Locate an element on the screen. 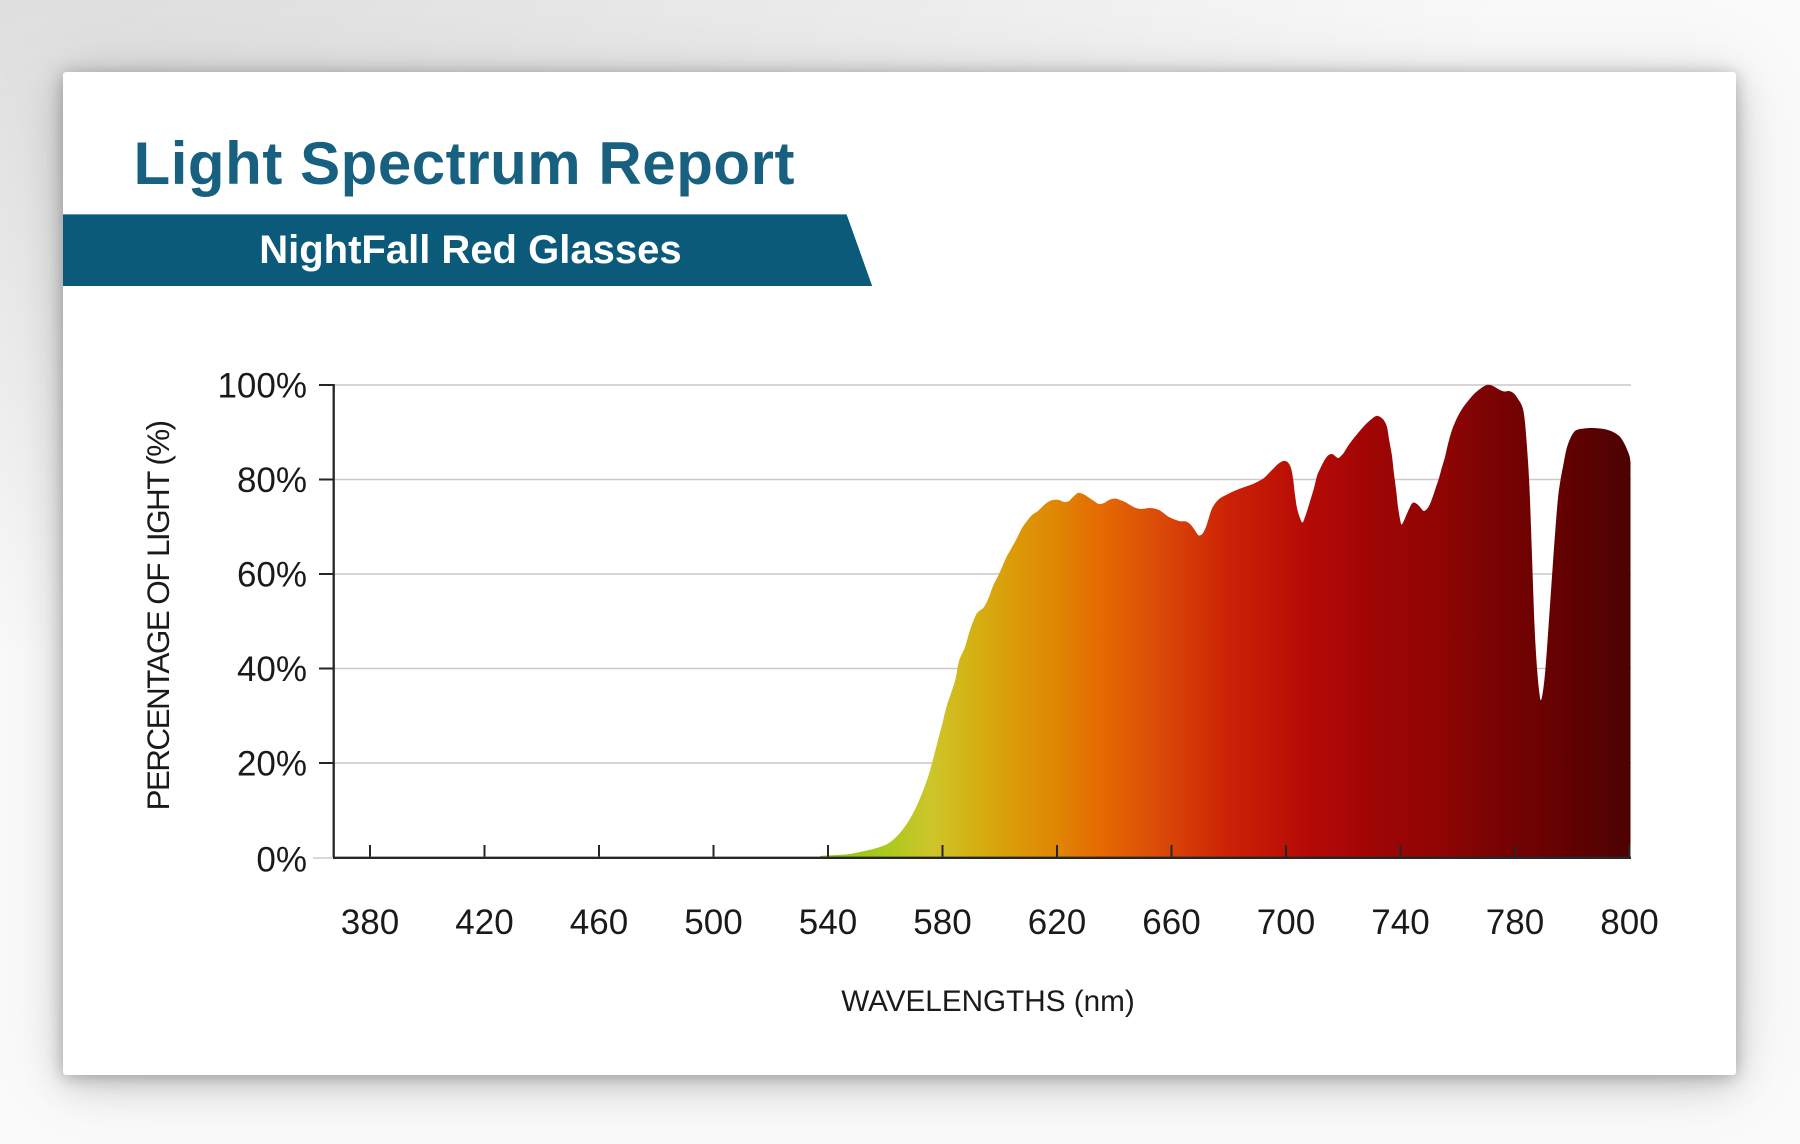 Image resolution: width=1800 pixels, height=1144 pixels. svg-text: 100% is located at coordinates (262, 386).